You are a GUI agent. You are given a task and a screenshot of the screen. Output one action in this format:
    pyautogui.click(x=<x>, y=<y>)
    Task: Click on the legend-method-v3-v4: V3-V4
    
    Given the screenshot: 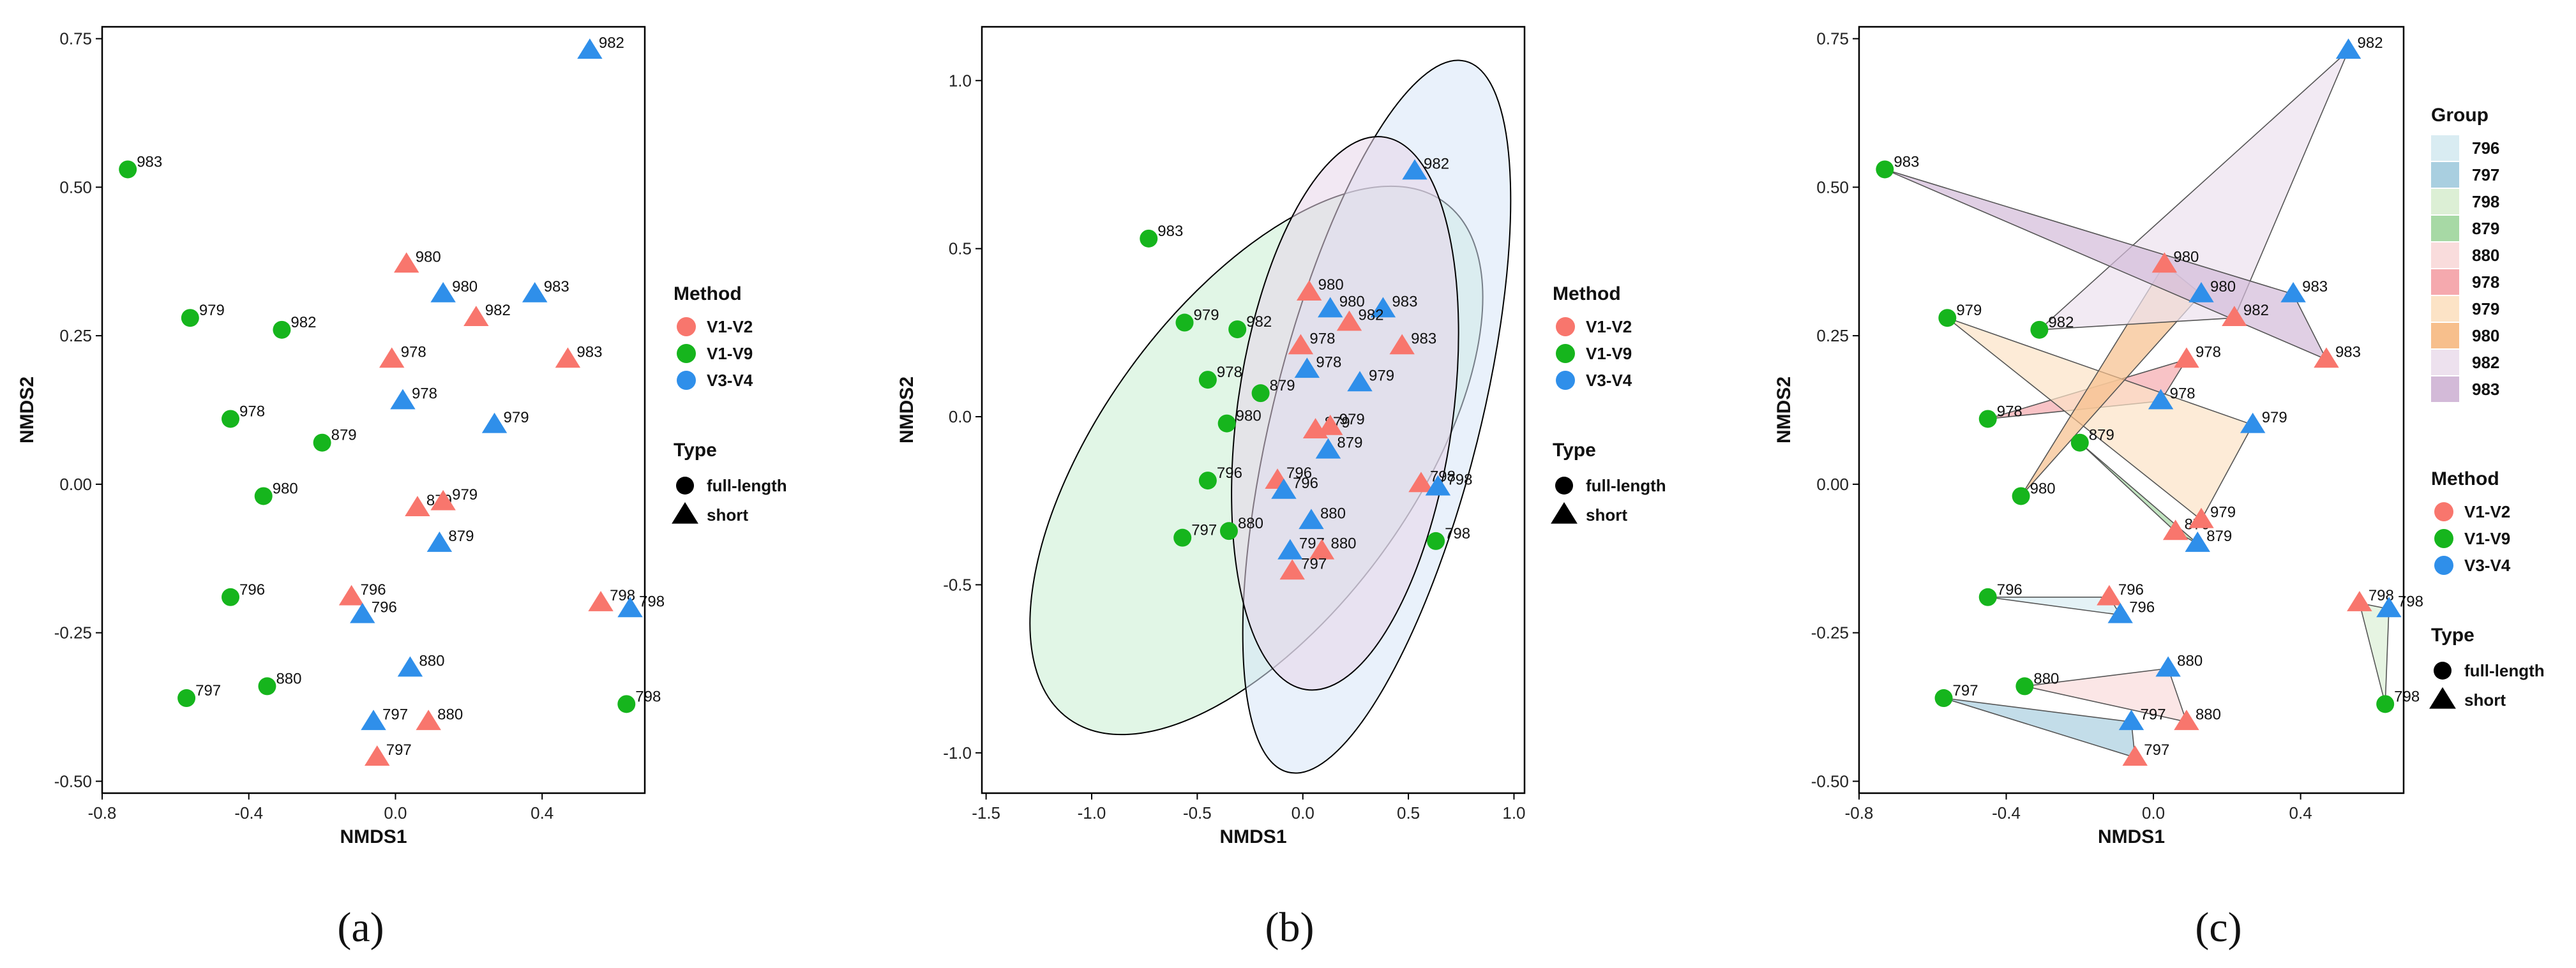 What is the action you would take?
    pyautogui.click(x=2487, y=565)
    